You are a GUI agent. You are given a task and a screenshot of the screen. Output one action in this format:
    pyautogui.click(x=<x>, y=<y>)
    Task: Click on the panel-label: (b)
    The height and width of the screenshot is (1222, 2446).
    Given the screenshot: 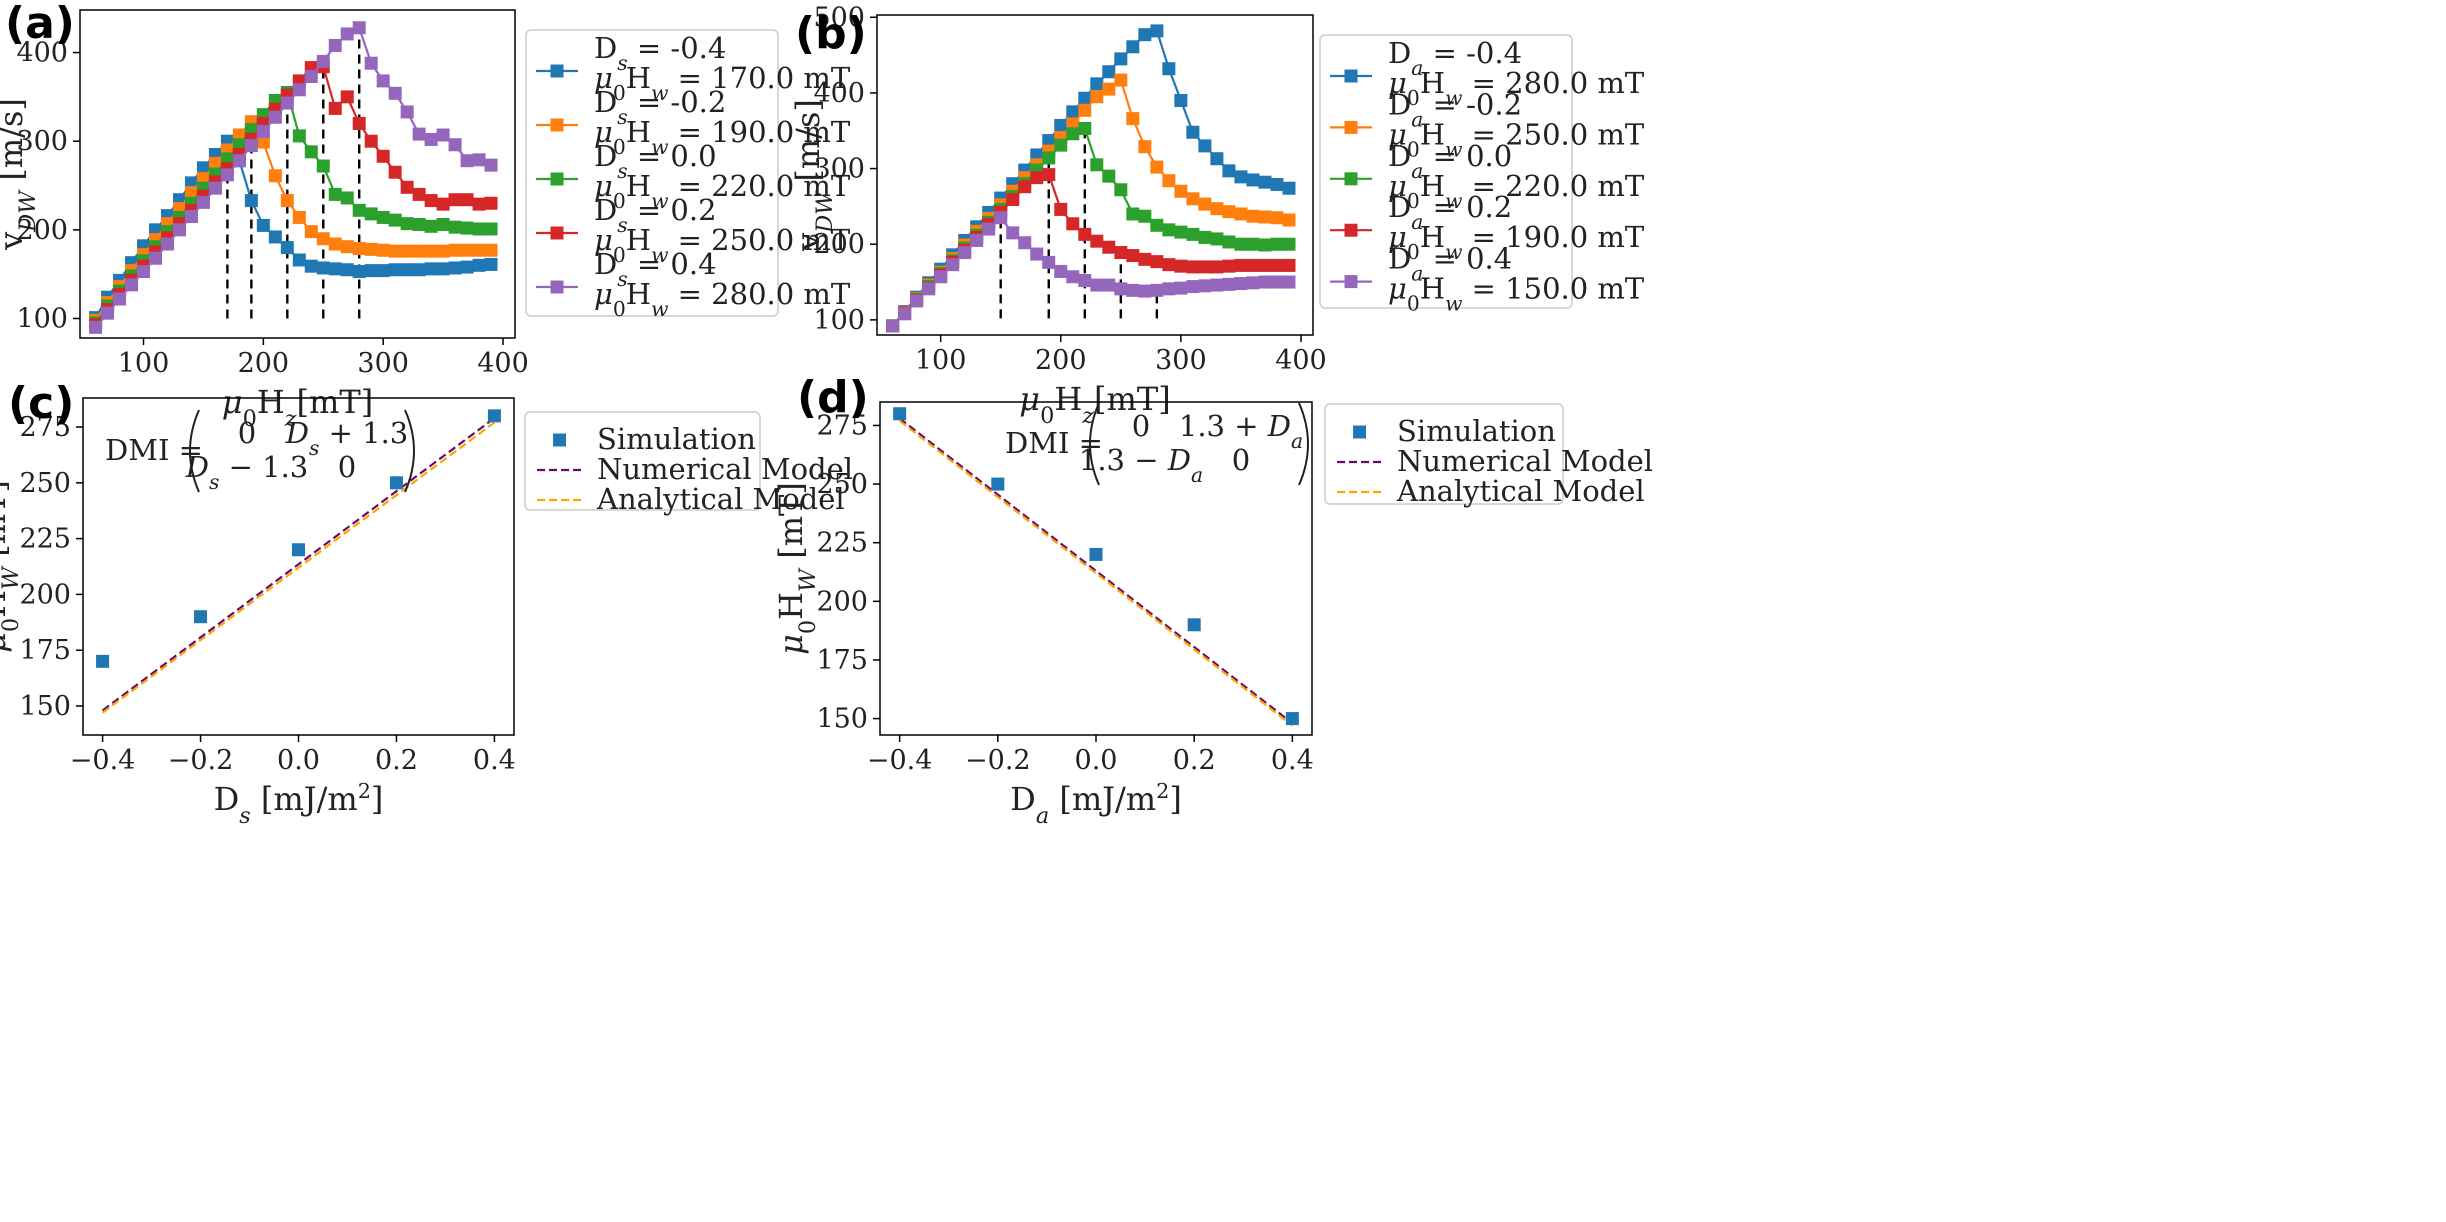 What is the action you would take?
    pyautogui.click(x=831, y=33)
    